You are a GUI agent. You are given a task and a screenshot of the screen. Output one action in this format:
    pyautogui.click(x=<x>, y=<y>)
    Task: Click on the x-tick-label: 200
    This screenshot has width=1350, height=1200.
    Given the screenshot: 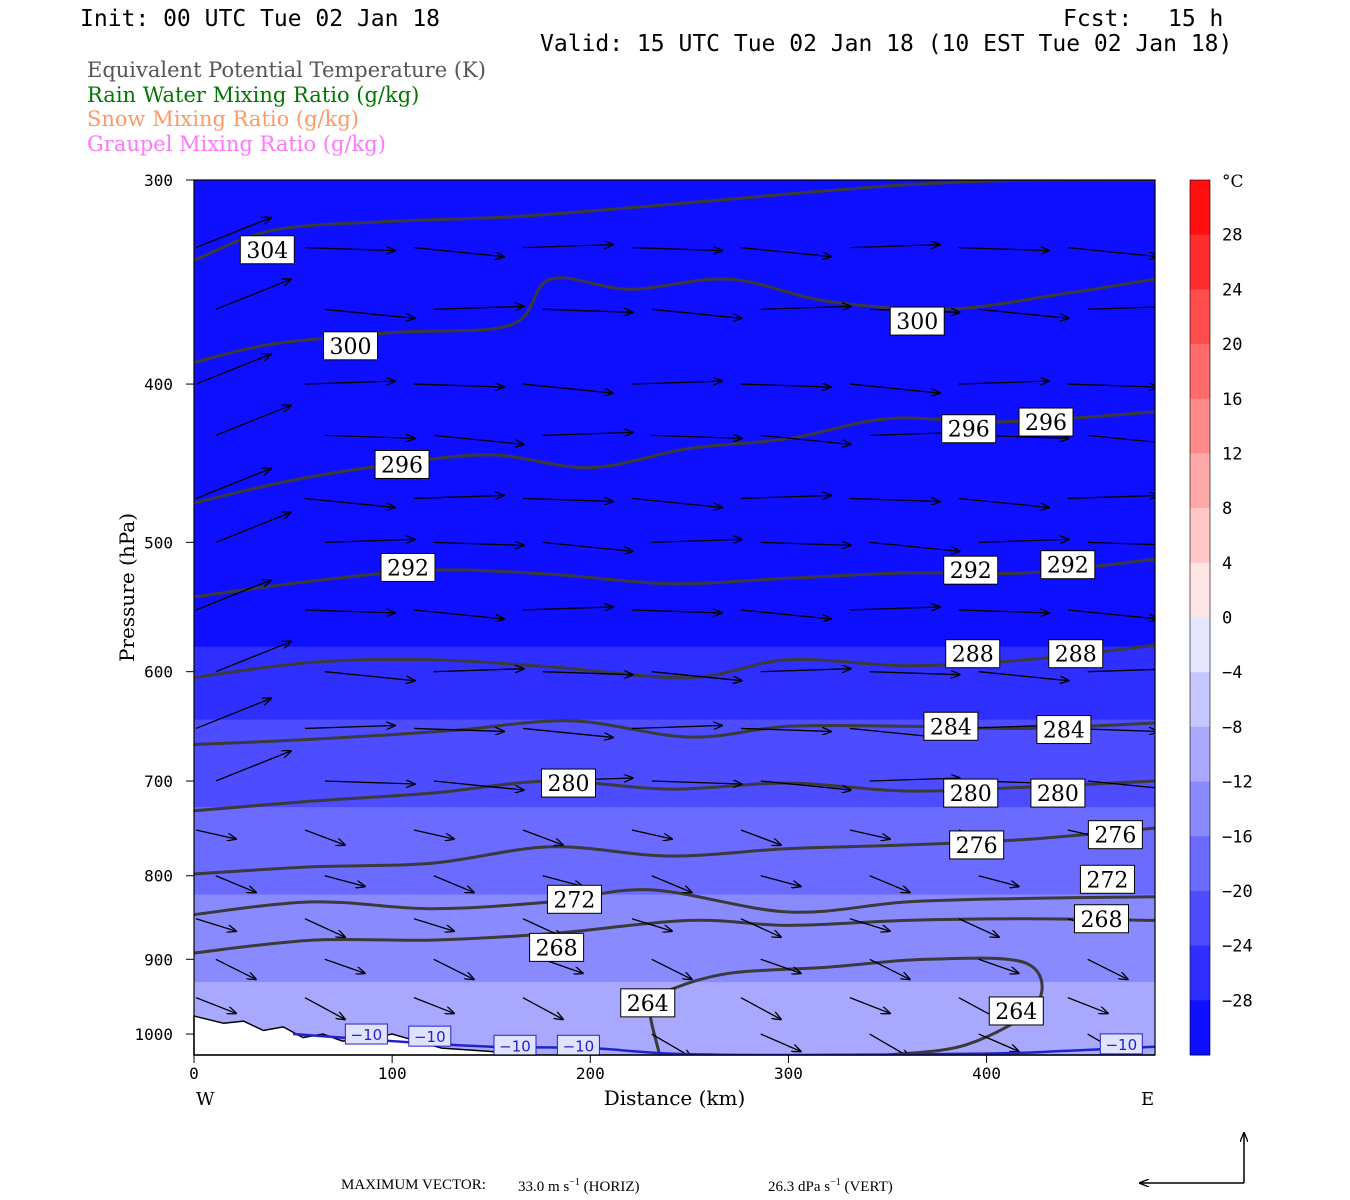 What is the action you would take?
    pyautogui.click(x=590, y=1073)
    